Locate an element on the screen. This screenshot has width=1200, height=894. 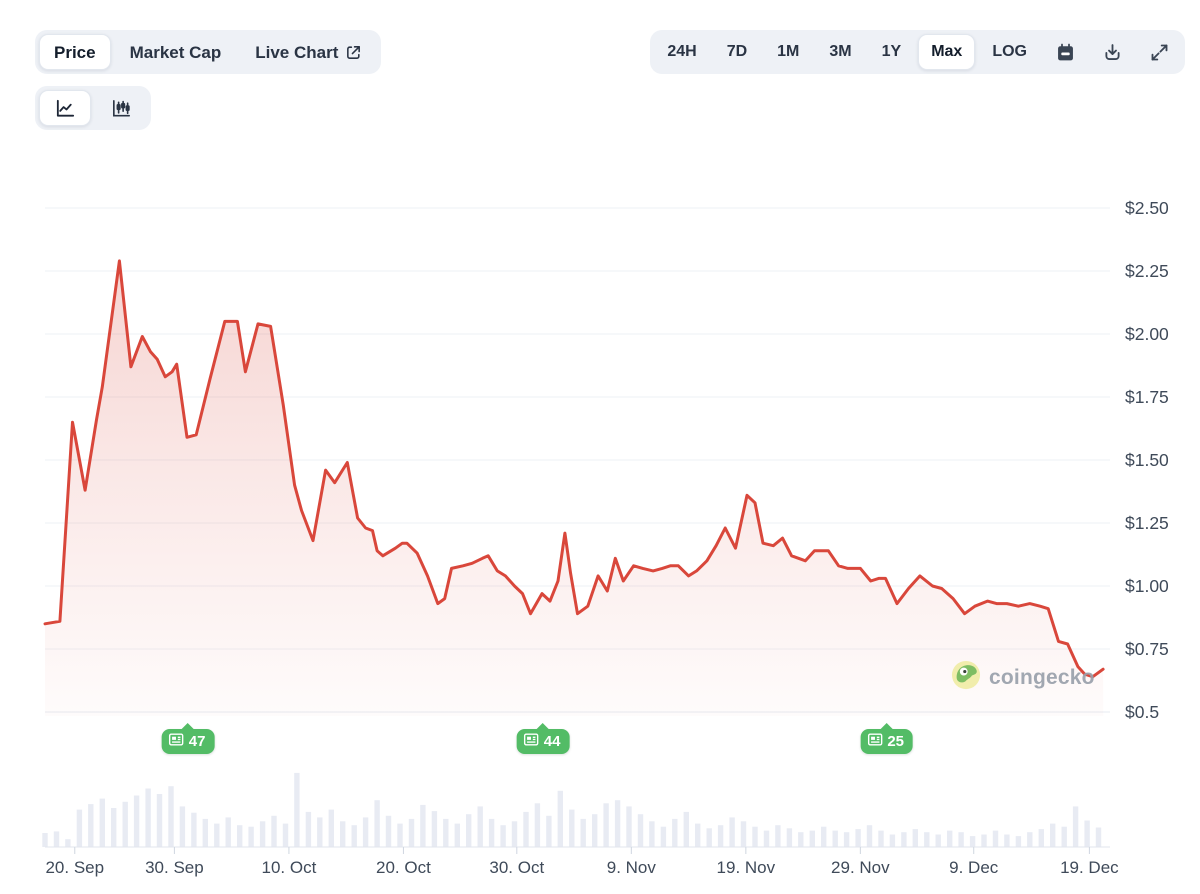
range-3m: 3M is located at coordinates (840, 52).